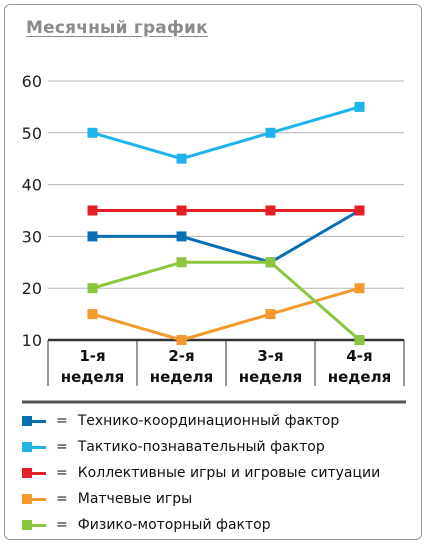 This screenshot has width=428, height=546. What do you see at coordinates (135, 499) in the screenshot?
I see `legend-label: Матчевые игры` at bounding box center [135, 499].